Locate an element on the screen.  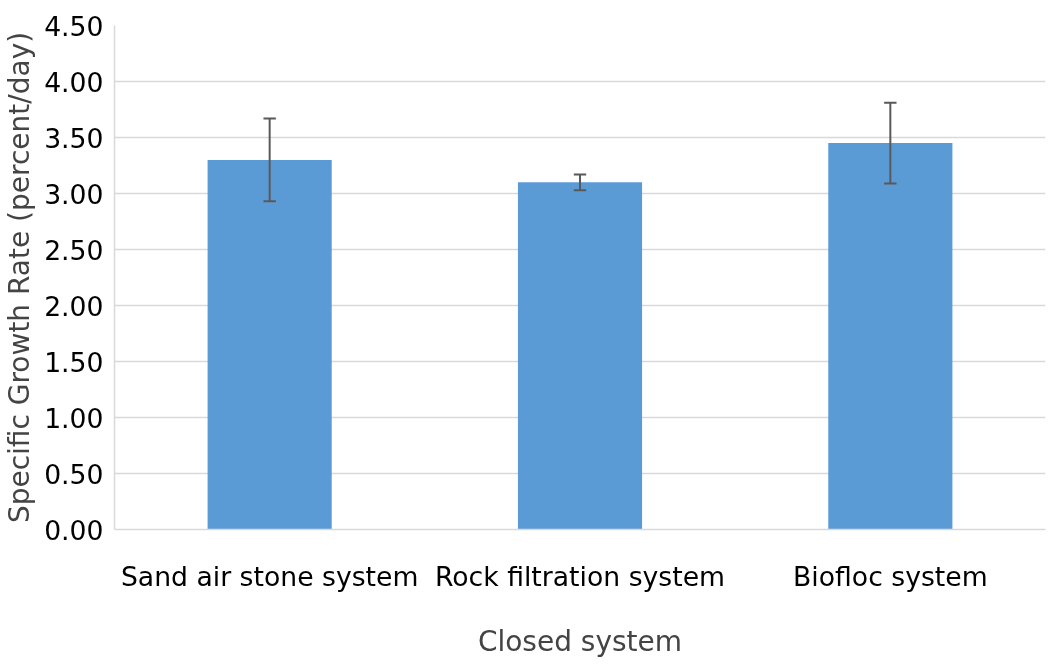
y-tick-label: 0.00 is located at coordinates (74, 530).